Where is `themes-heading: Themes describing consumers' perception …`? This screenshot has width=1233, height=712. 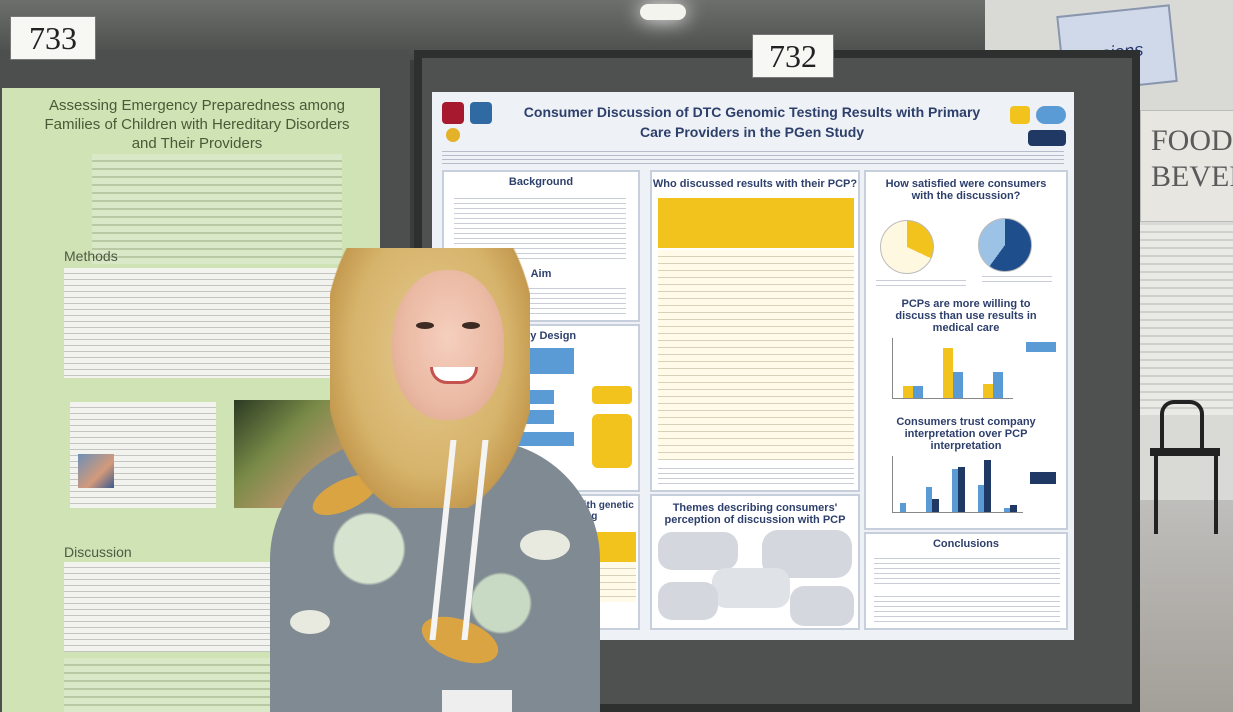 themes-heading: Themes describing consumers' perception … is located at coordinates (755, 514).